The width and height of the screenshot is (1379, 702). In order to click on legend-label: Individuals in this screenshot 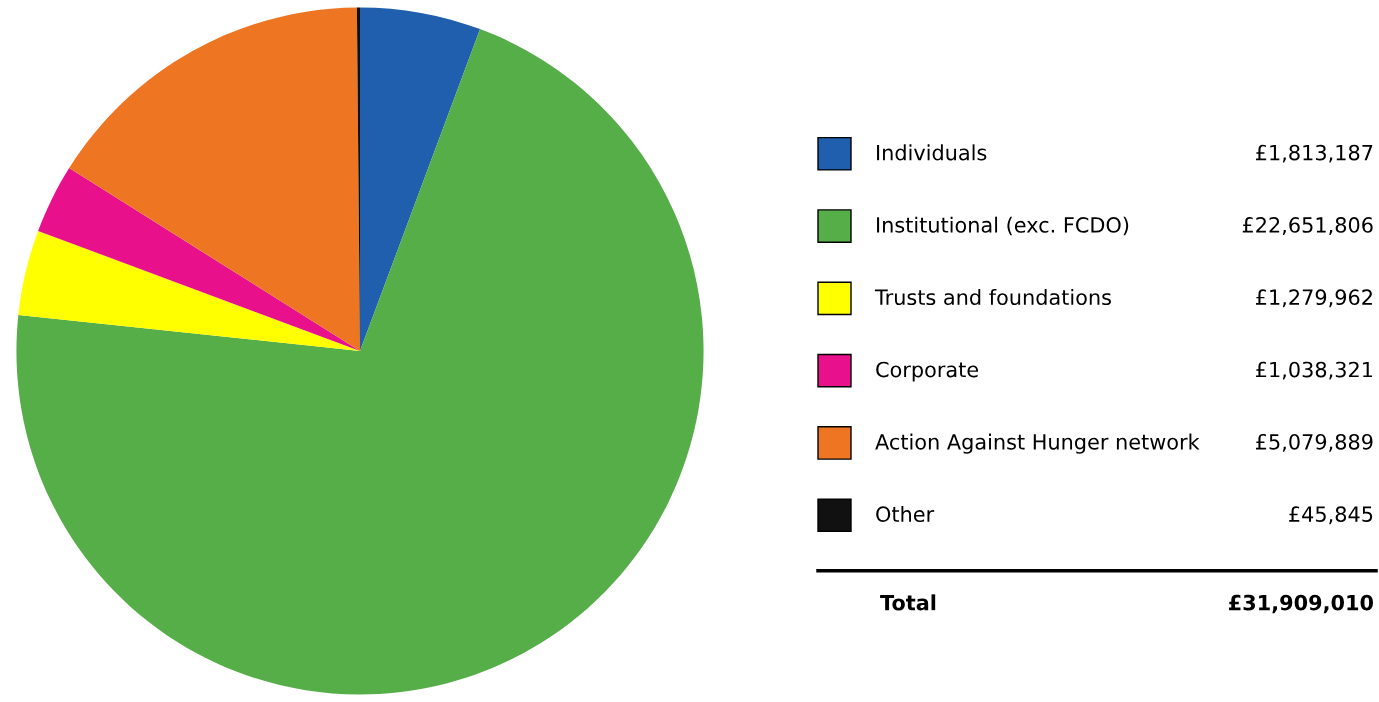, I will do `click(932, 152)`.